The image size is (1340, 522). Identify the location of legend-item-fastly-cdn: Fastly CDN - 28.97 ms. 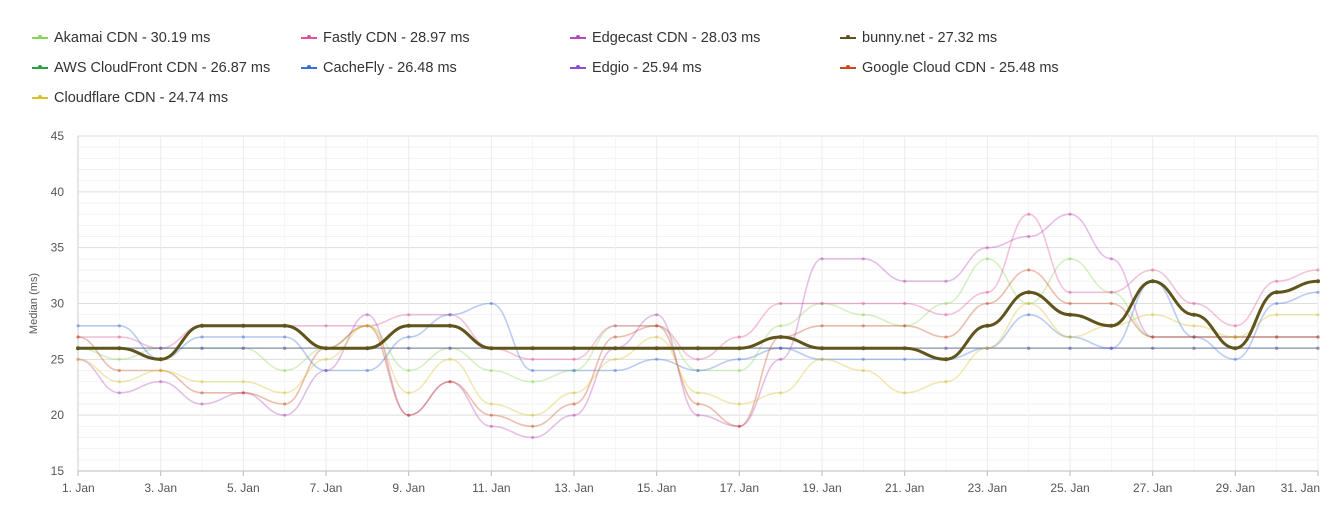
(385, 38).